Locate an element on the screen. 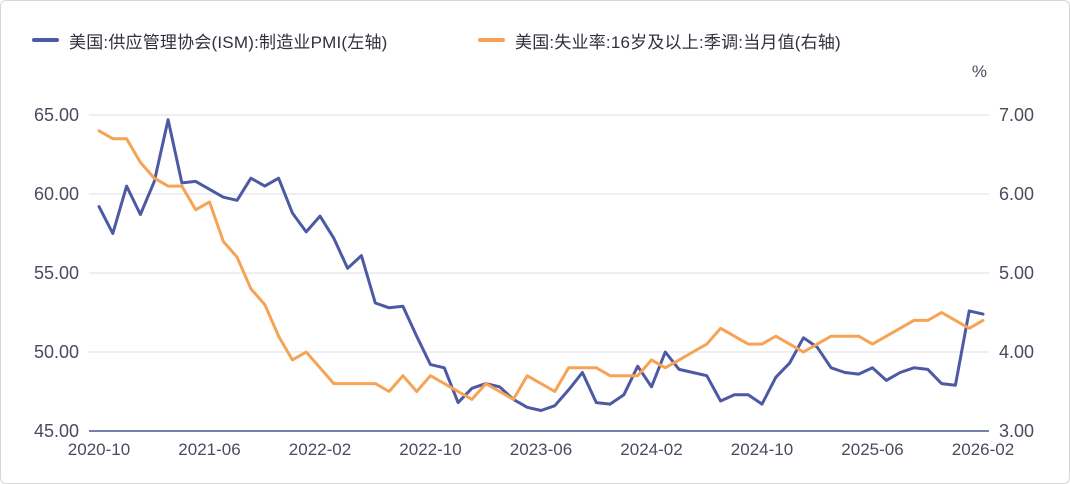 This screenshot has width=1070, height=484. y-axis-label-left: 60.00 is located at coordinates (56, 194).